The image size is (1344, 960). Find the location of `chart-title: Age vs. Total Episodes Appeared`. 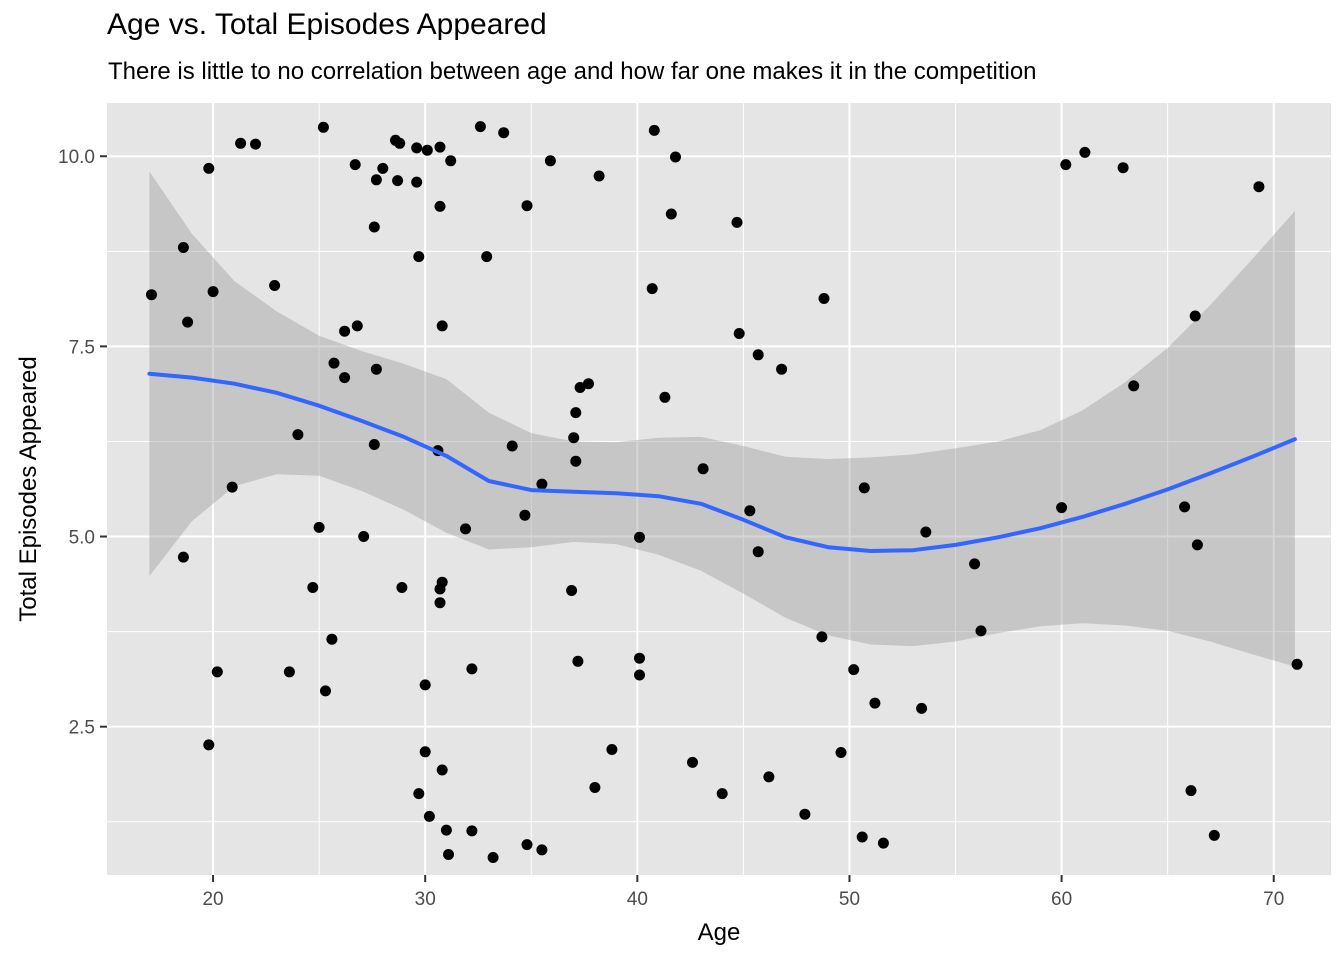

chart-title: Age vs. Total Episodes Appeared is located at coordinates (327, 24).